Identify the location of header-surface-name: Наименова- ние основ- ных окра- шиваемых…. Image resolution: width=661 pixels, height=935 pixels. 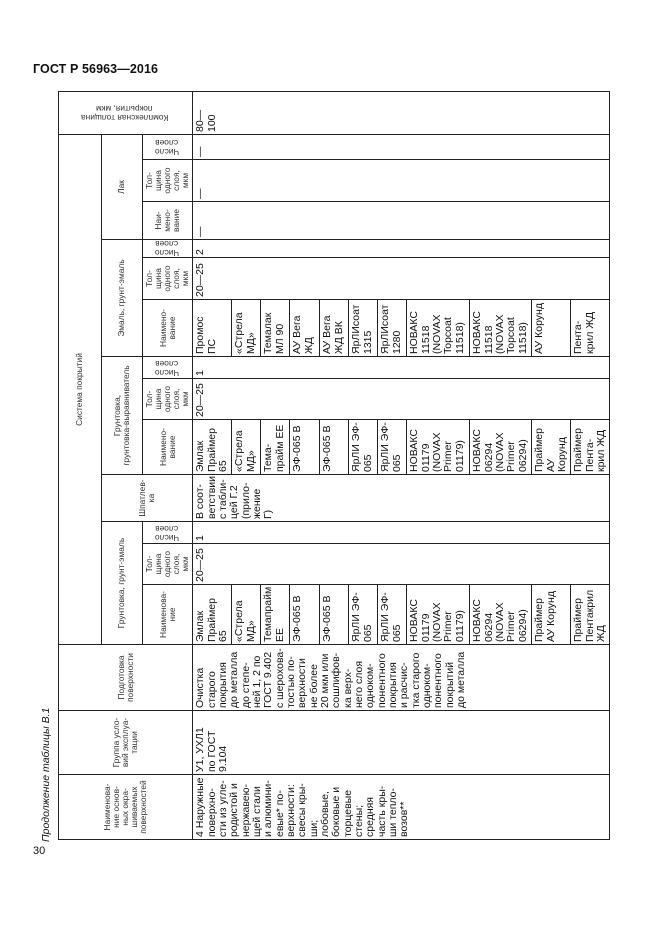
(125, 807).